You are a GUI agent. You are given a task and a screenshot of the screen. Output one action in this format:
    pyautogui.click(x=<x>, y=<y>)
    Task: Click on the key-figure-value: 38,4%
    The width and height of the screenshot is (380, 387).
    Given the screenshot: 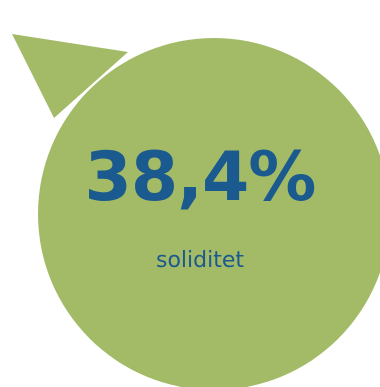 What is the action you would take?
    pyautogui.click(x=200, y=177)
    